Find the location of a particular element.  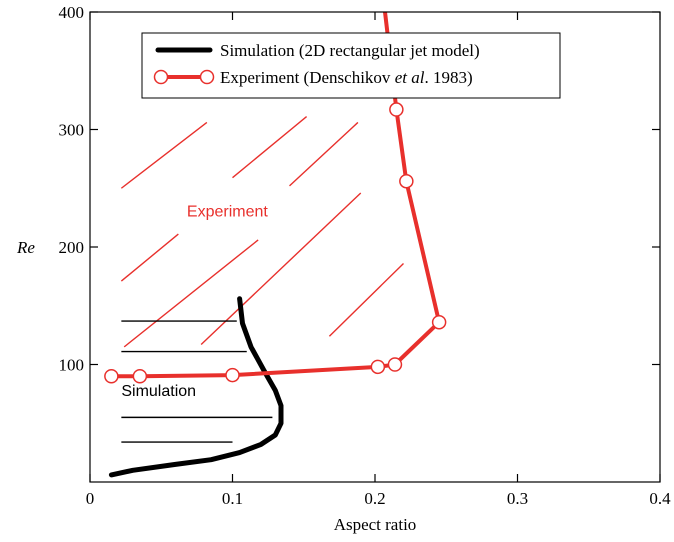

x-tick-label: 0.2 is located at coordinates (374, 498).